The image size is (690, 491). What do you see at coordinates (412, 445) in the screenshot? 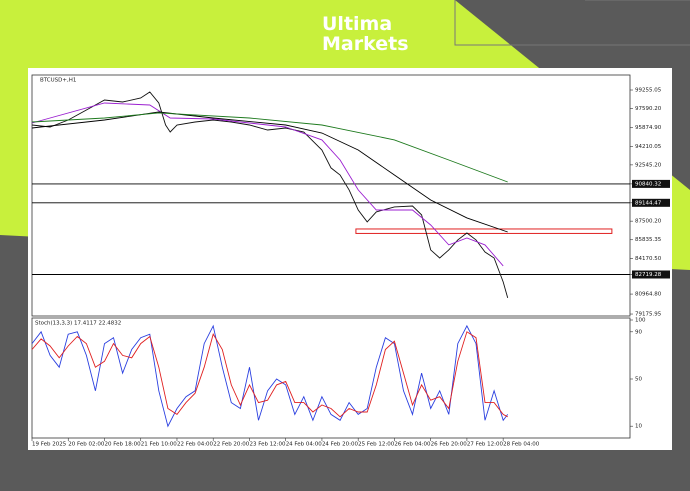
I see `x-tick-label: 26 Feb 04:00` at bounding box center [412, 445].